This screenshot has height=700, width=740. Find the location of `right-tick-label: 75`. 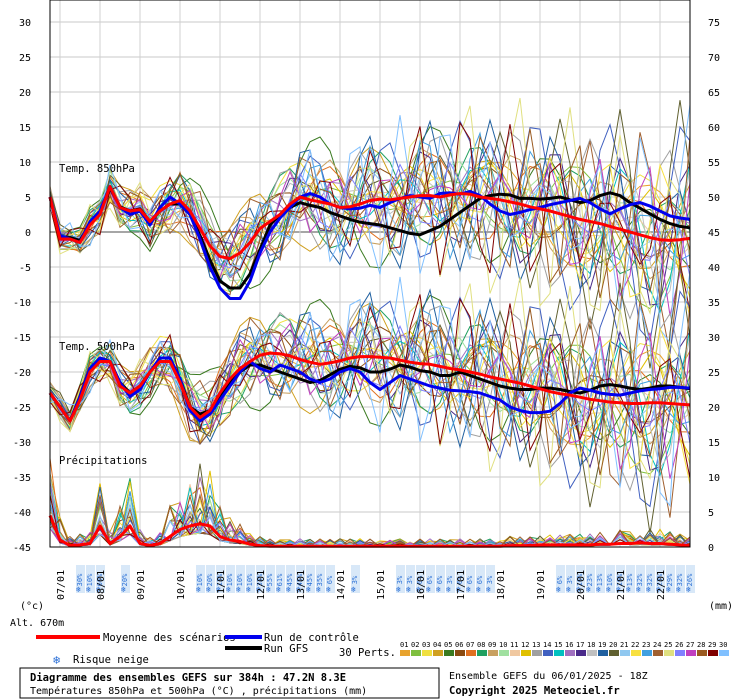

right-tick-label: 75 is located at coordinates (714, 23).